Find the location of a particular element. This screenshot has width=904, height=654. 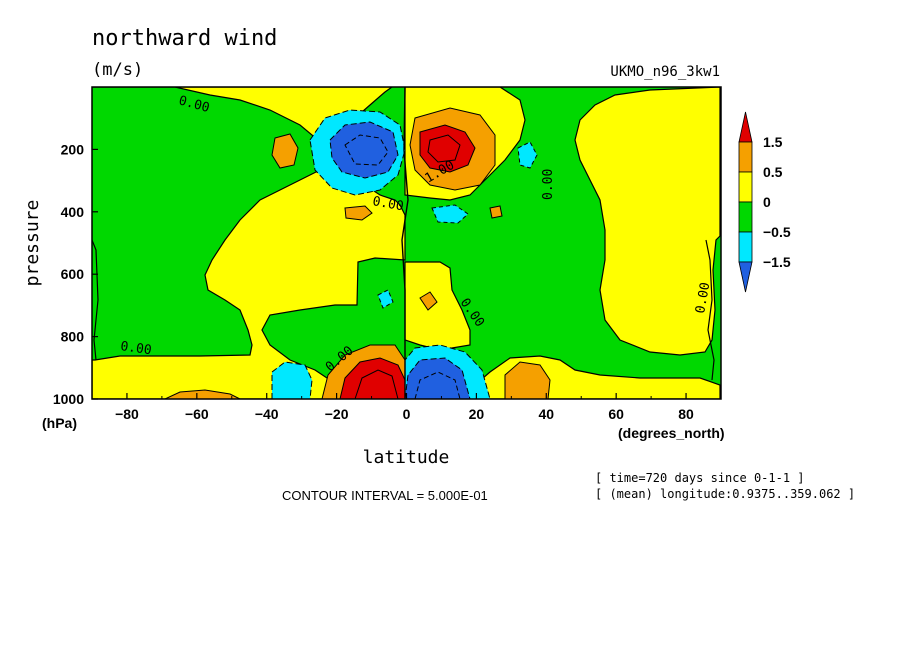

colorbar-label: 1.5 is located at coordinates (773, 142).